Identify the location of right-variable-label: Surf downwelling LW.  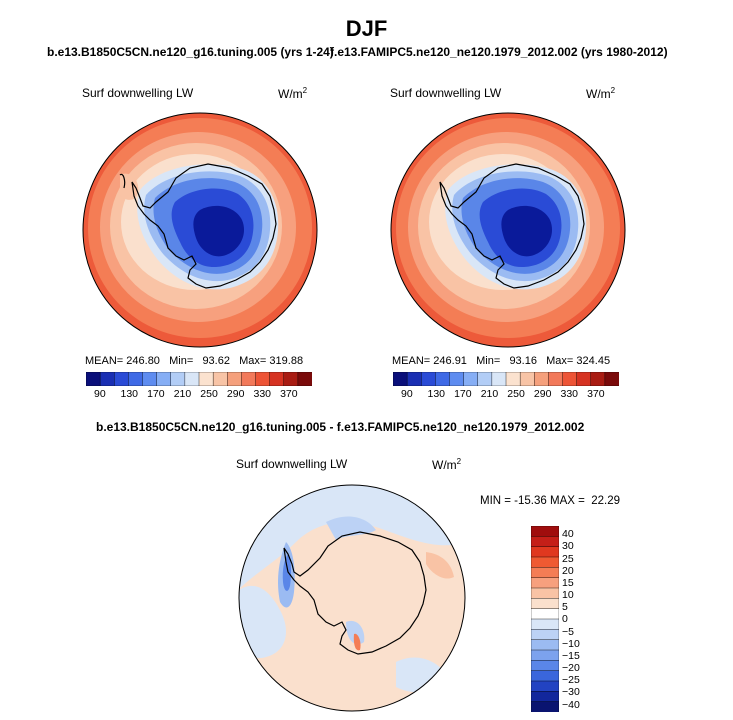
(446, 93).